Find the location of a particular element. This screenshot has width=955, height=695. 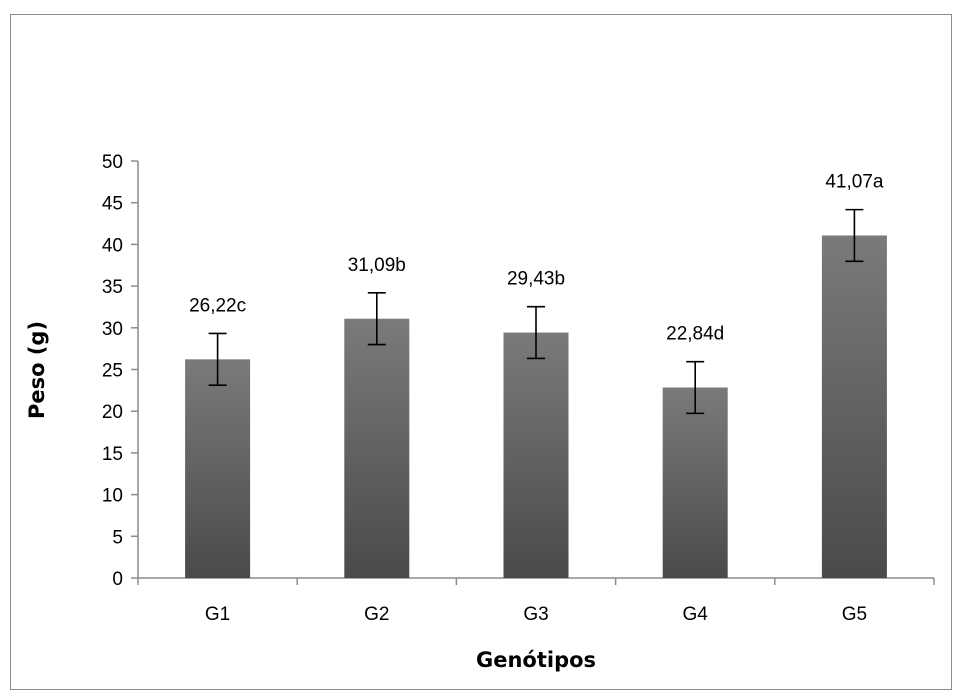

x-tick-label: G1 is located at coordinates (217, 614).